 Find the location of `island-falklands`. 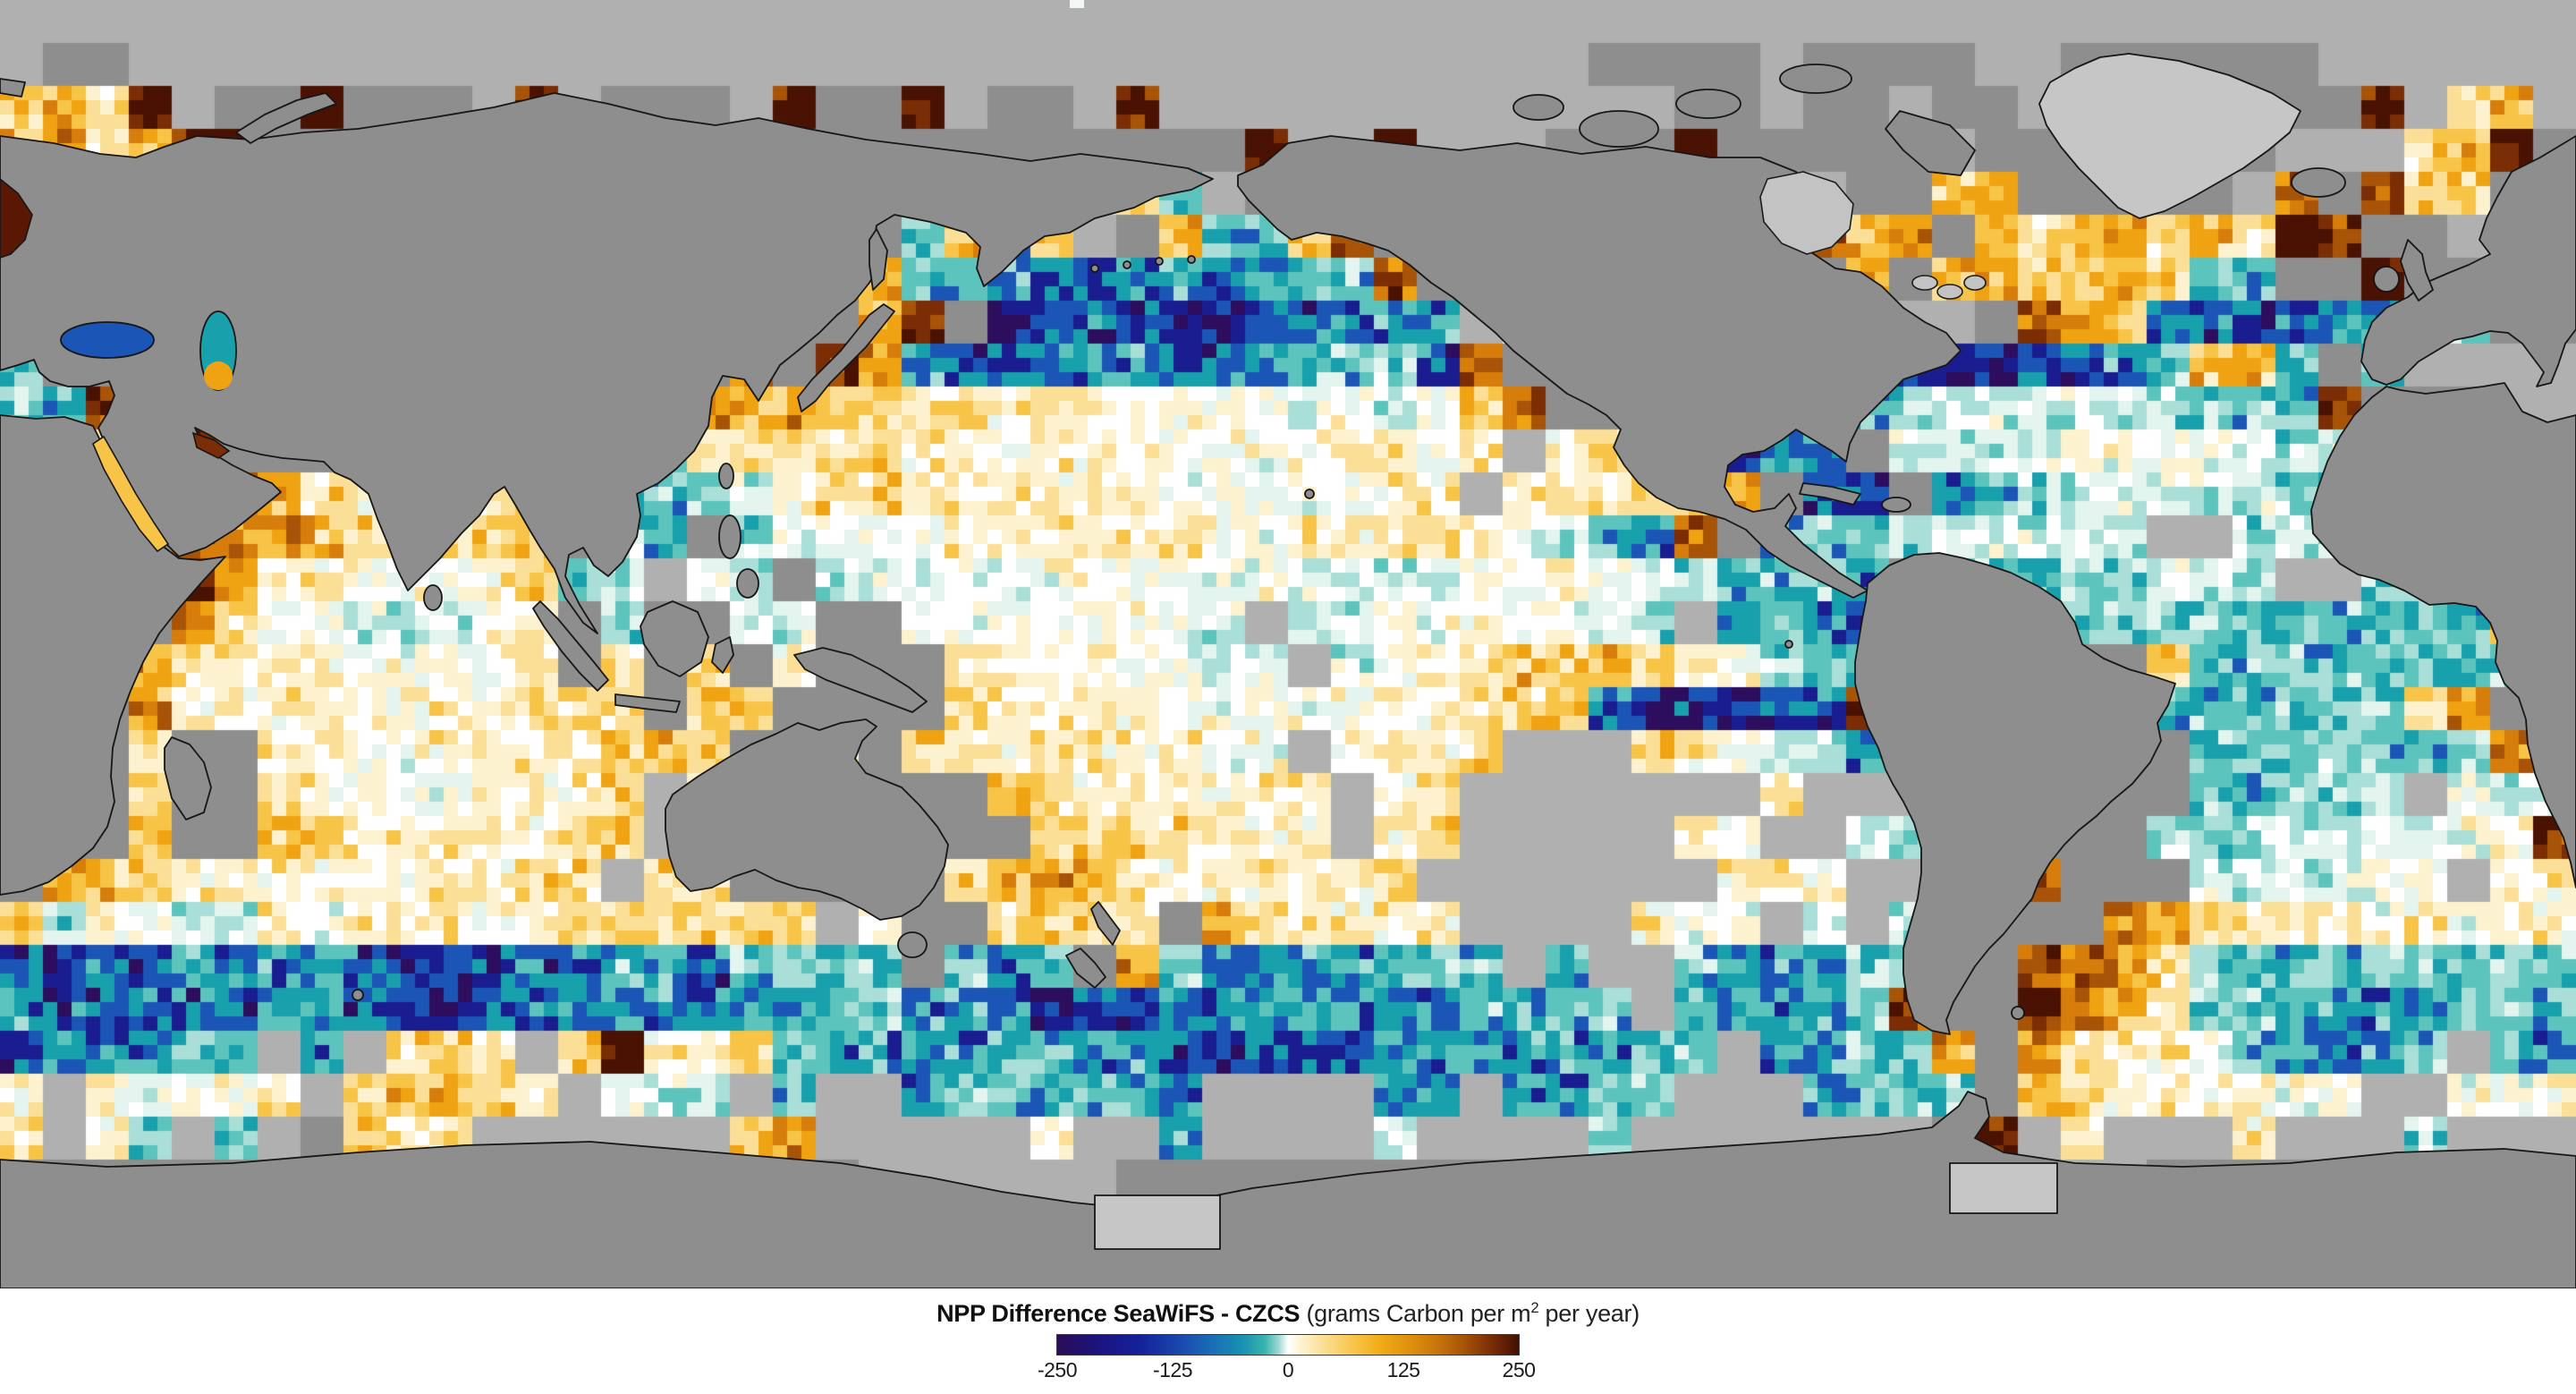

island-falklands is located at coordinates (2018, 1013).